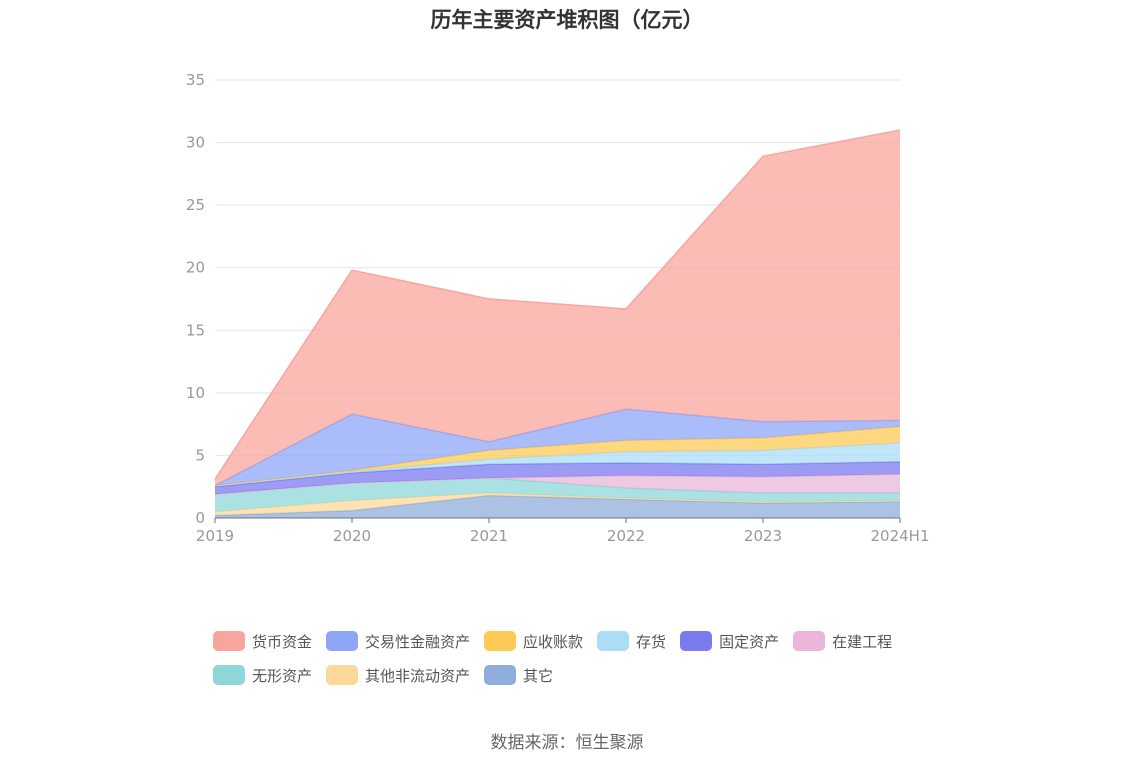 This screenshot has height=766, width=1134. I want to click on legend-item: 其他非流动资产, so click(398, 675).